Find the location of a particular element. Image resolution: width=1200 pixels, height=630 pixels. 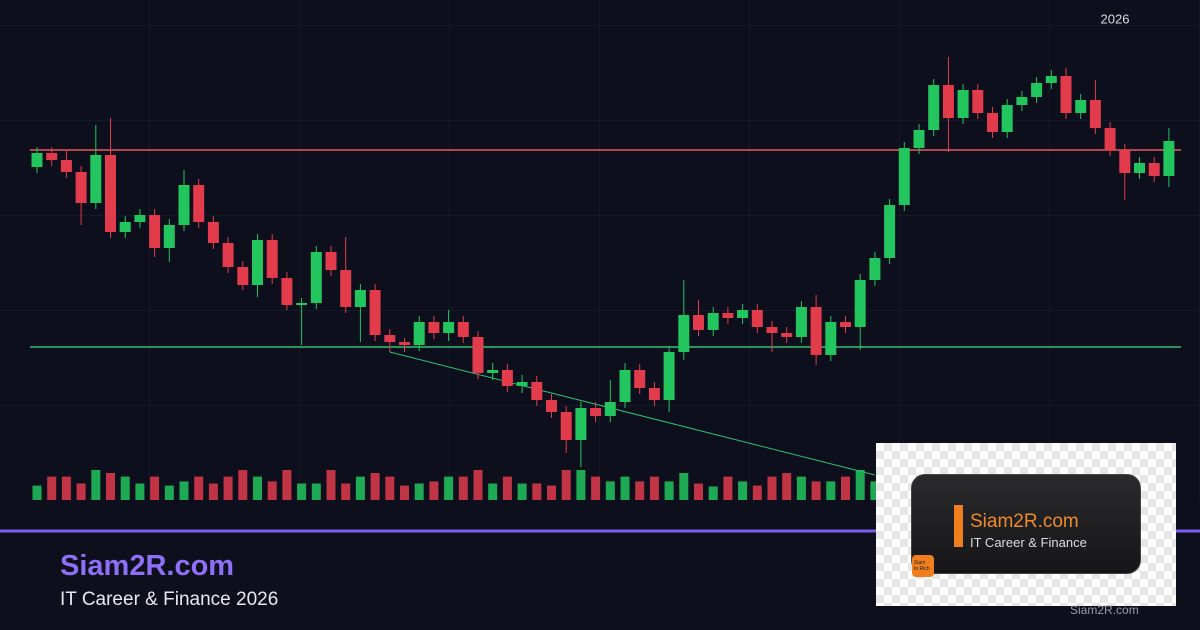

footer-brand: Siam2R.com is located at coordinates (147, 566).